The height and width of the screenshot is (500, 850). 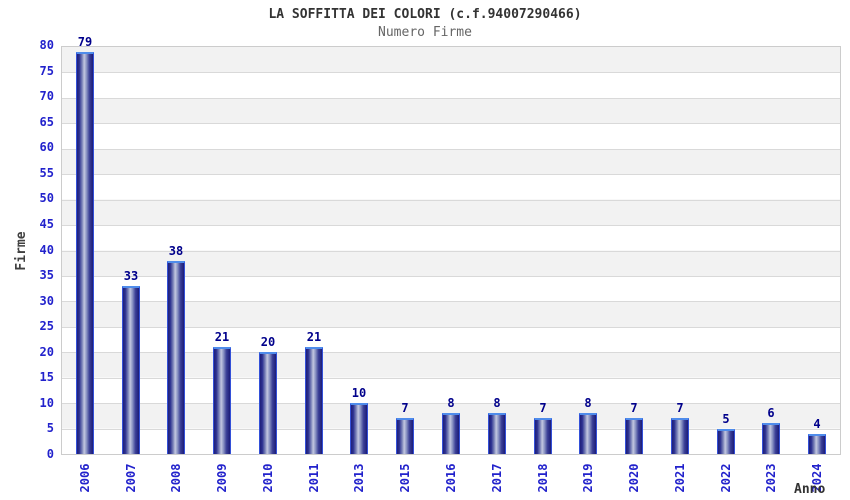 What do you see at coordinates (50, 454) in the screenshot?
I see `y-tick-label-0: 0` at bounding box center [50, 454].